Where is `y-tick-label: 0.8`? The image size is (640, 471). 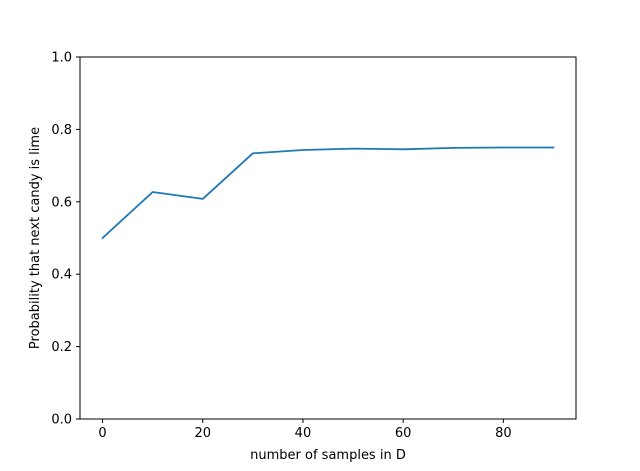 y-tick-label: 0.8 is located at coordinates (61, 130).